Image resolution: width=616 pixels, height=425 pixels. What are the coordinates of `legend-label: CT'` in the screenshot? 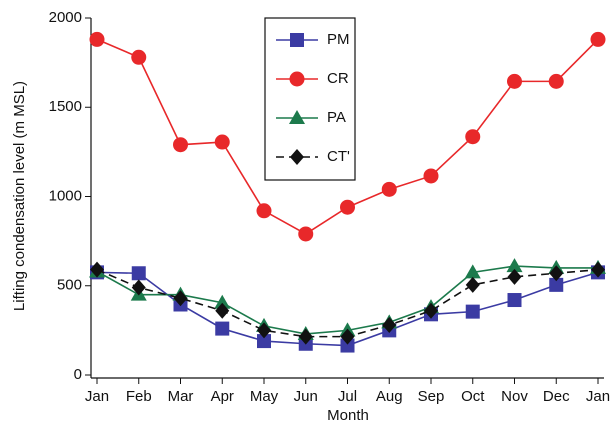 It's located at (338, 156).